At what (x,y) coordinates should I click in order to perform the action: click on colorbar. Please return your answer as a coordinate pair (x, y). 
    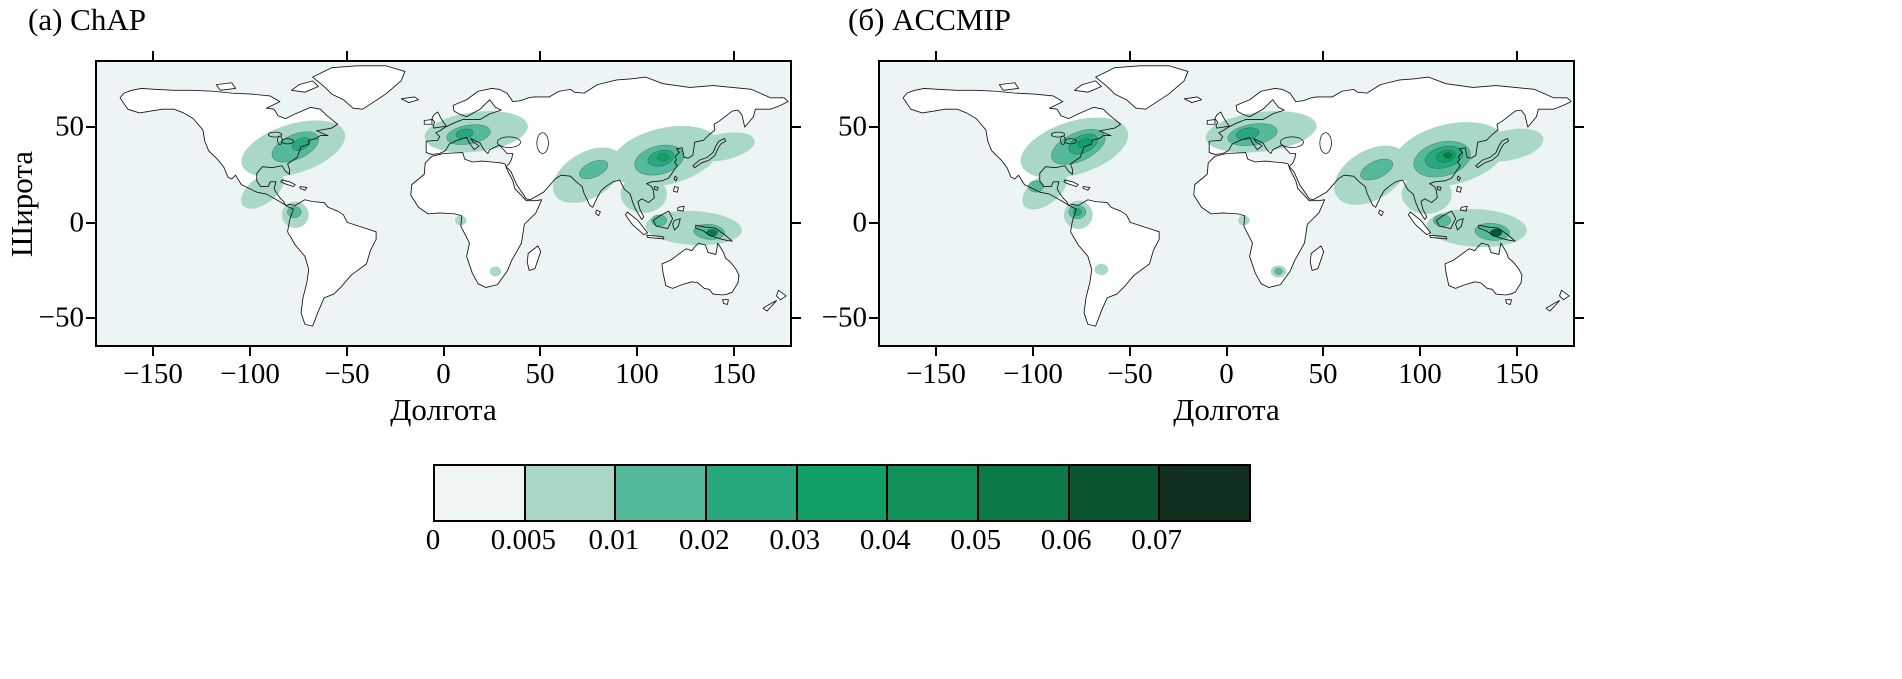
    Looking at the image, I should click on (842, 493).